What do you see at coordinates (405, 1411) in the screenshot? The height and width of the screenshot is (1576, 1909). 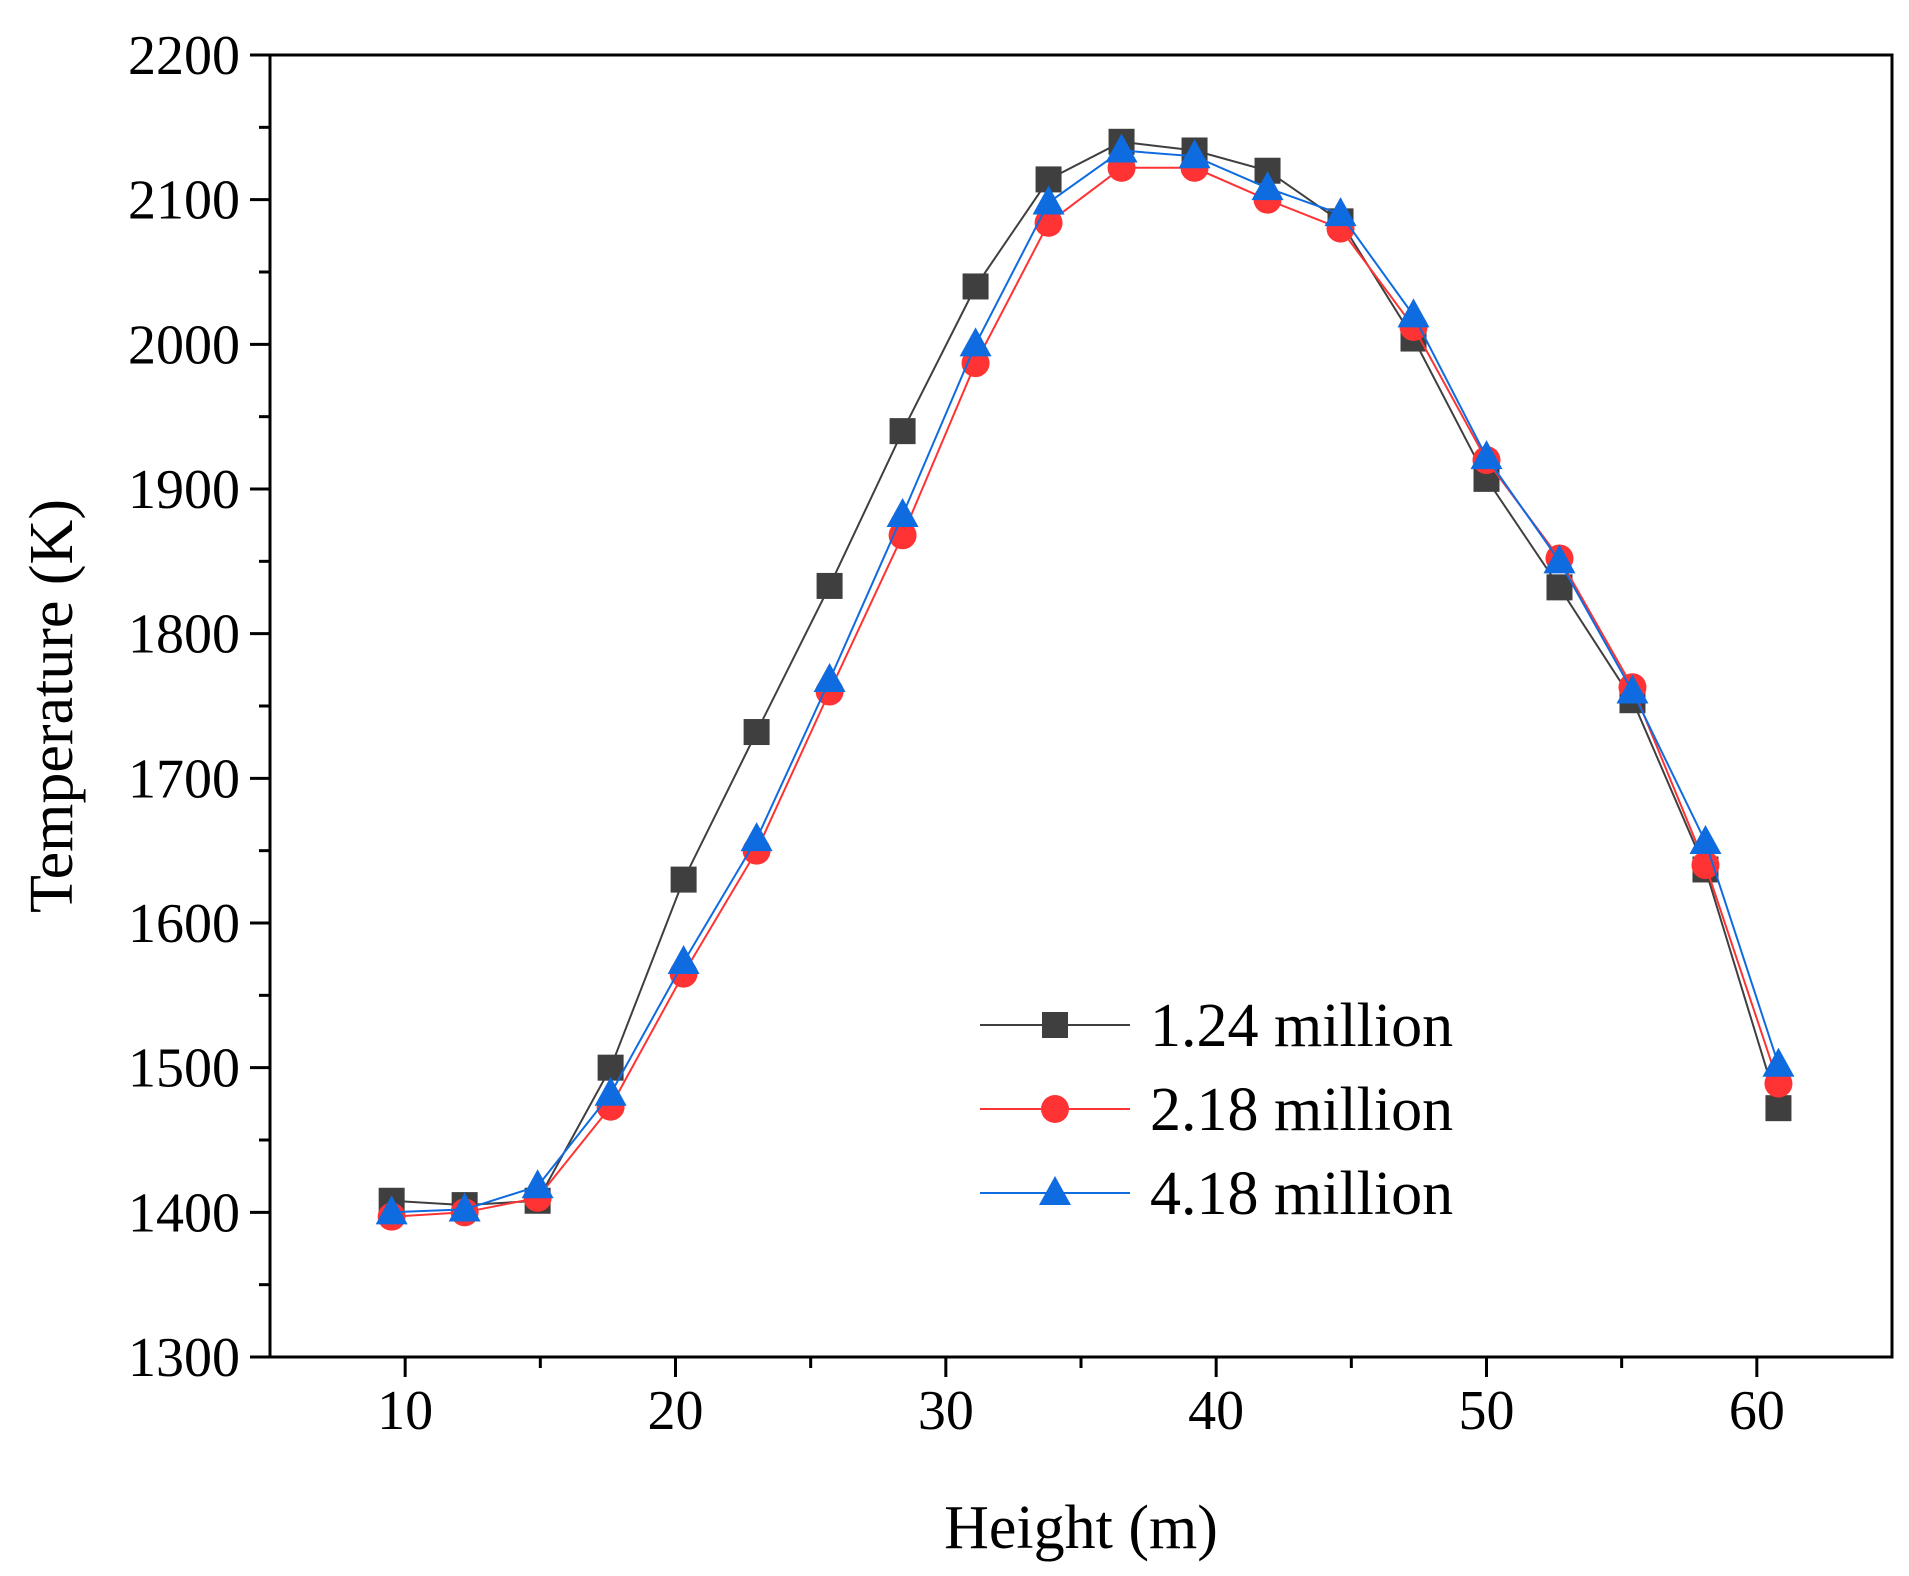 I see `x-tick-label: 10` at bounding box center [405, 1411].